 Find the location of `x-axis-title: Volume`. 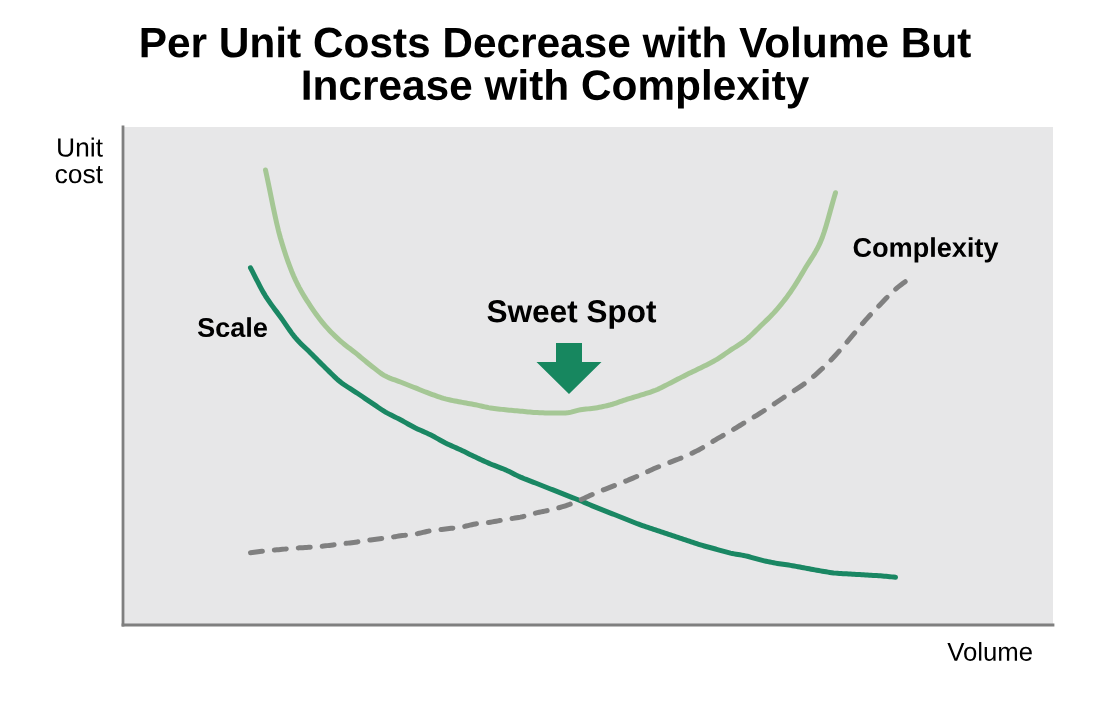

x-axis-title: Volume is located at coordinates (989, 651).